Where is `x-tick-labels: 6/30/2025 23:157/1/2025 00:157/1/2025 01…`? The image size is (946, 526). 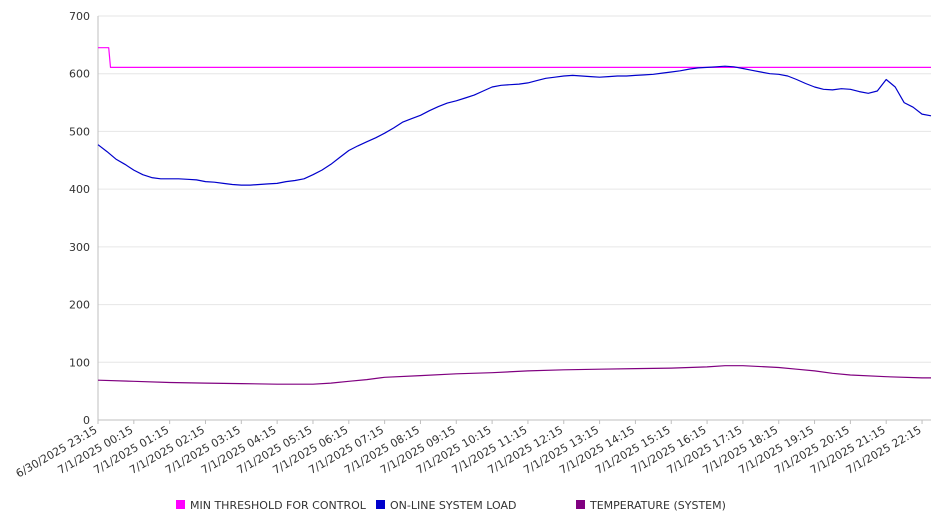
x-tick-labels: 6/30/2025 23:157/1/2025 00:157/1/2025 01… is located at coordinates (469, 451).